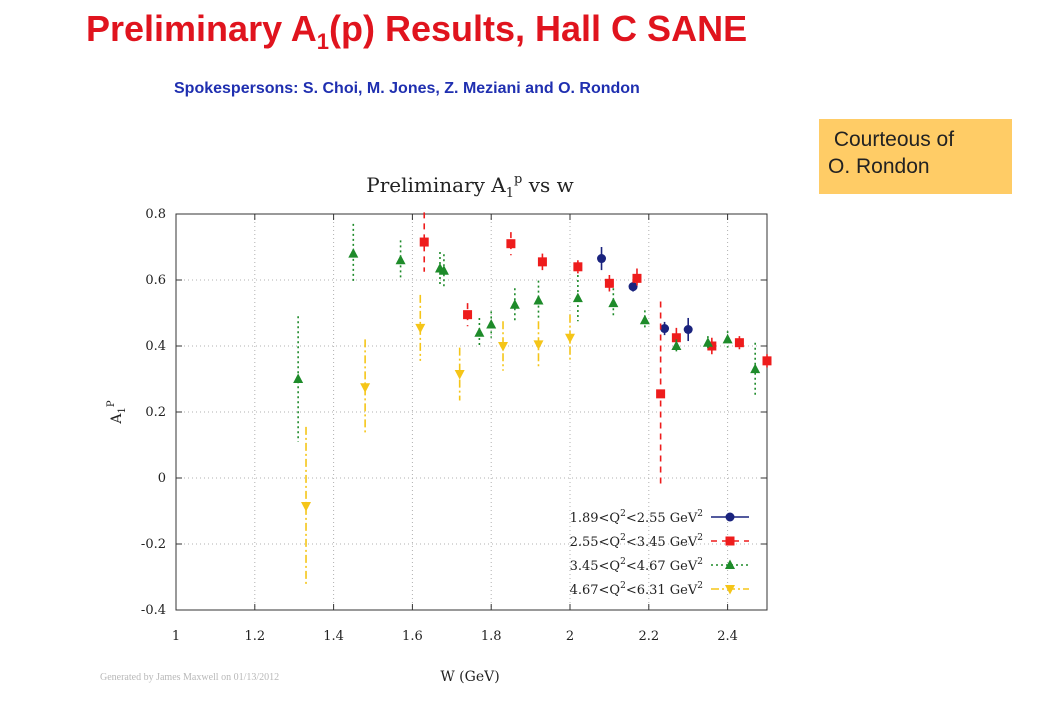 This screenshot has width=1056, height=720. Describe the element at coordinates (155, 412) in the screenshot. I see `y-tick-label: 0.2` at that location.